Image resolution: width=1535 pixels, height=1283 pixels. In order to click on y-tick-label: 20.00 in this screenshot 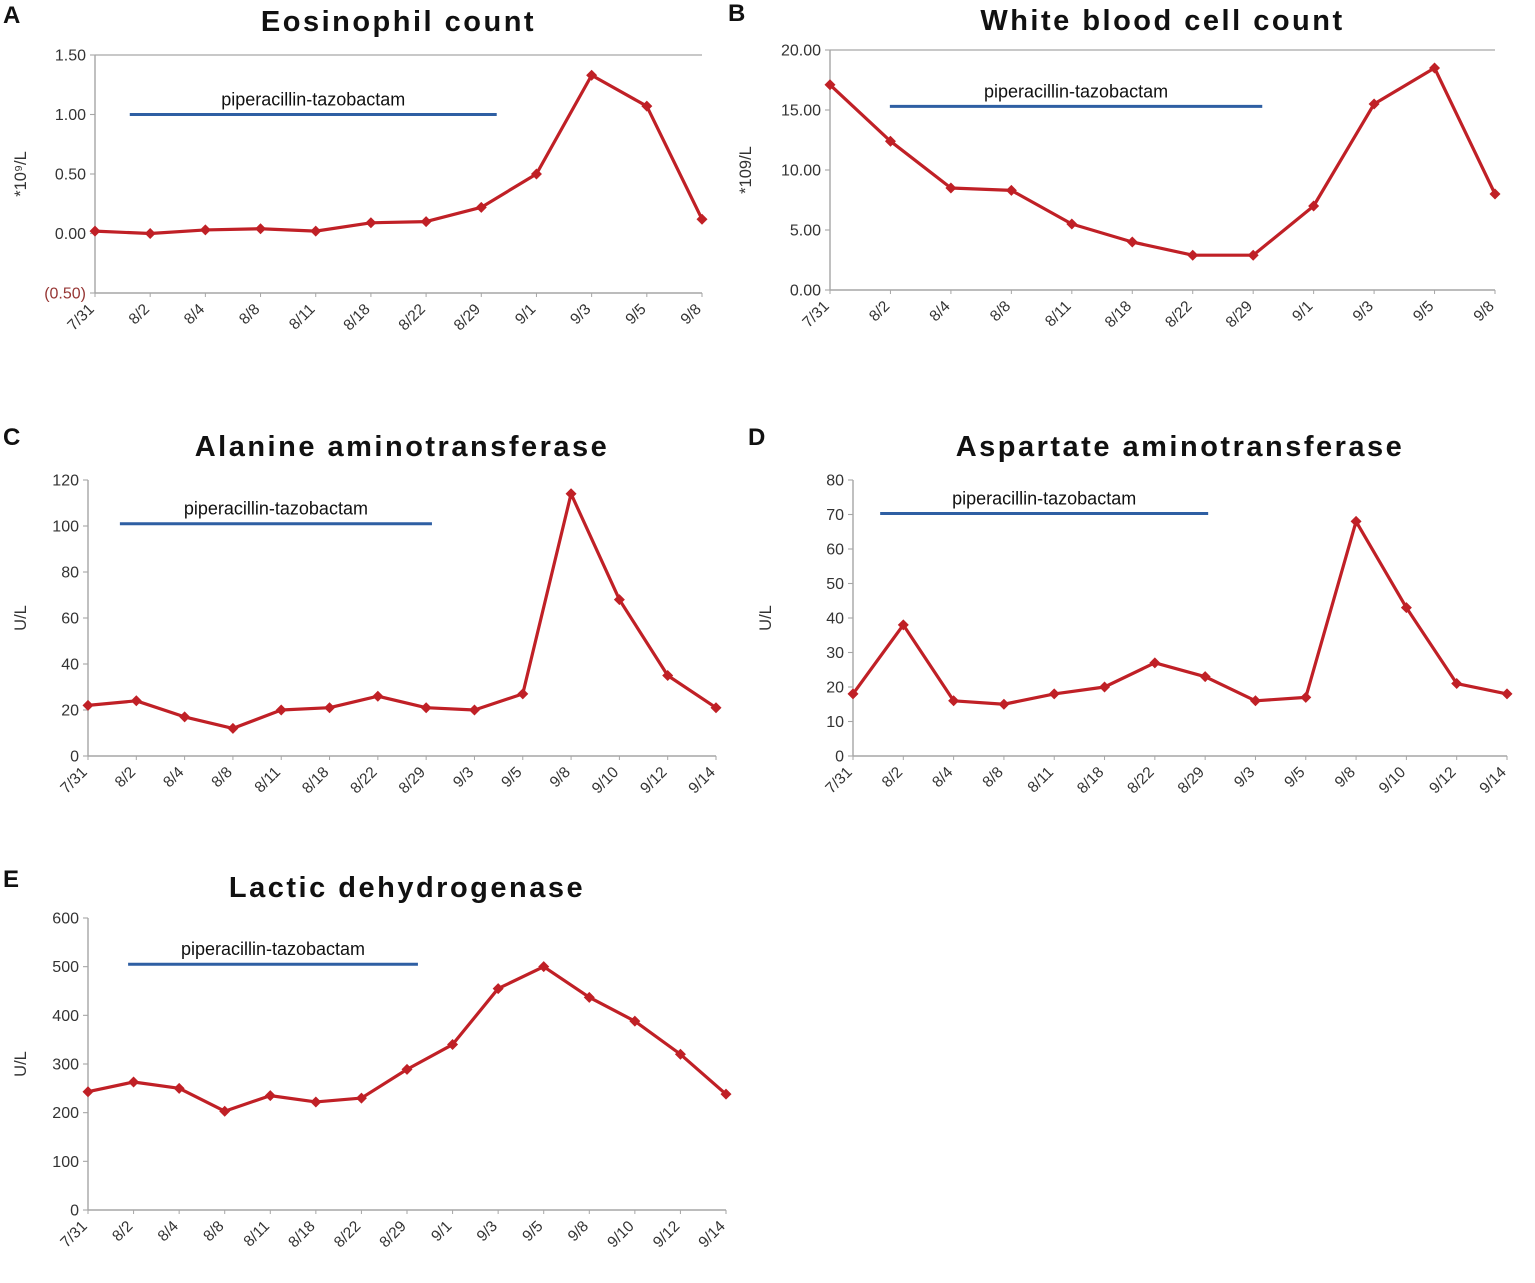, I will do `click(801, 51)`.